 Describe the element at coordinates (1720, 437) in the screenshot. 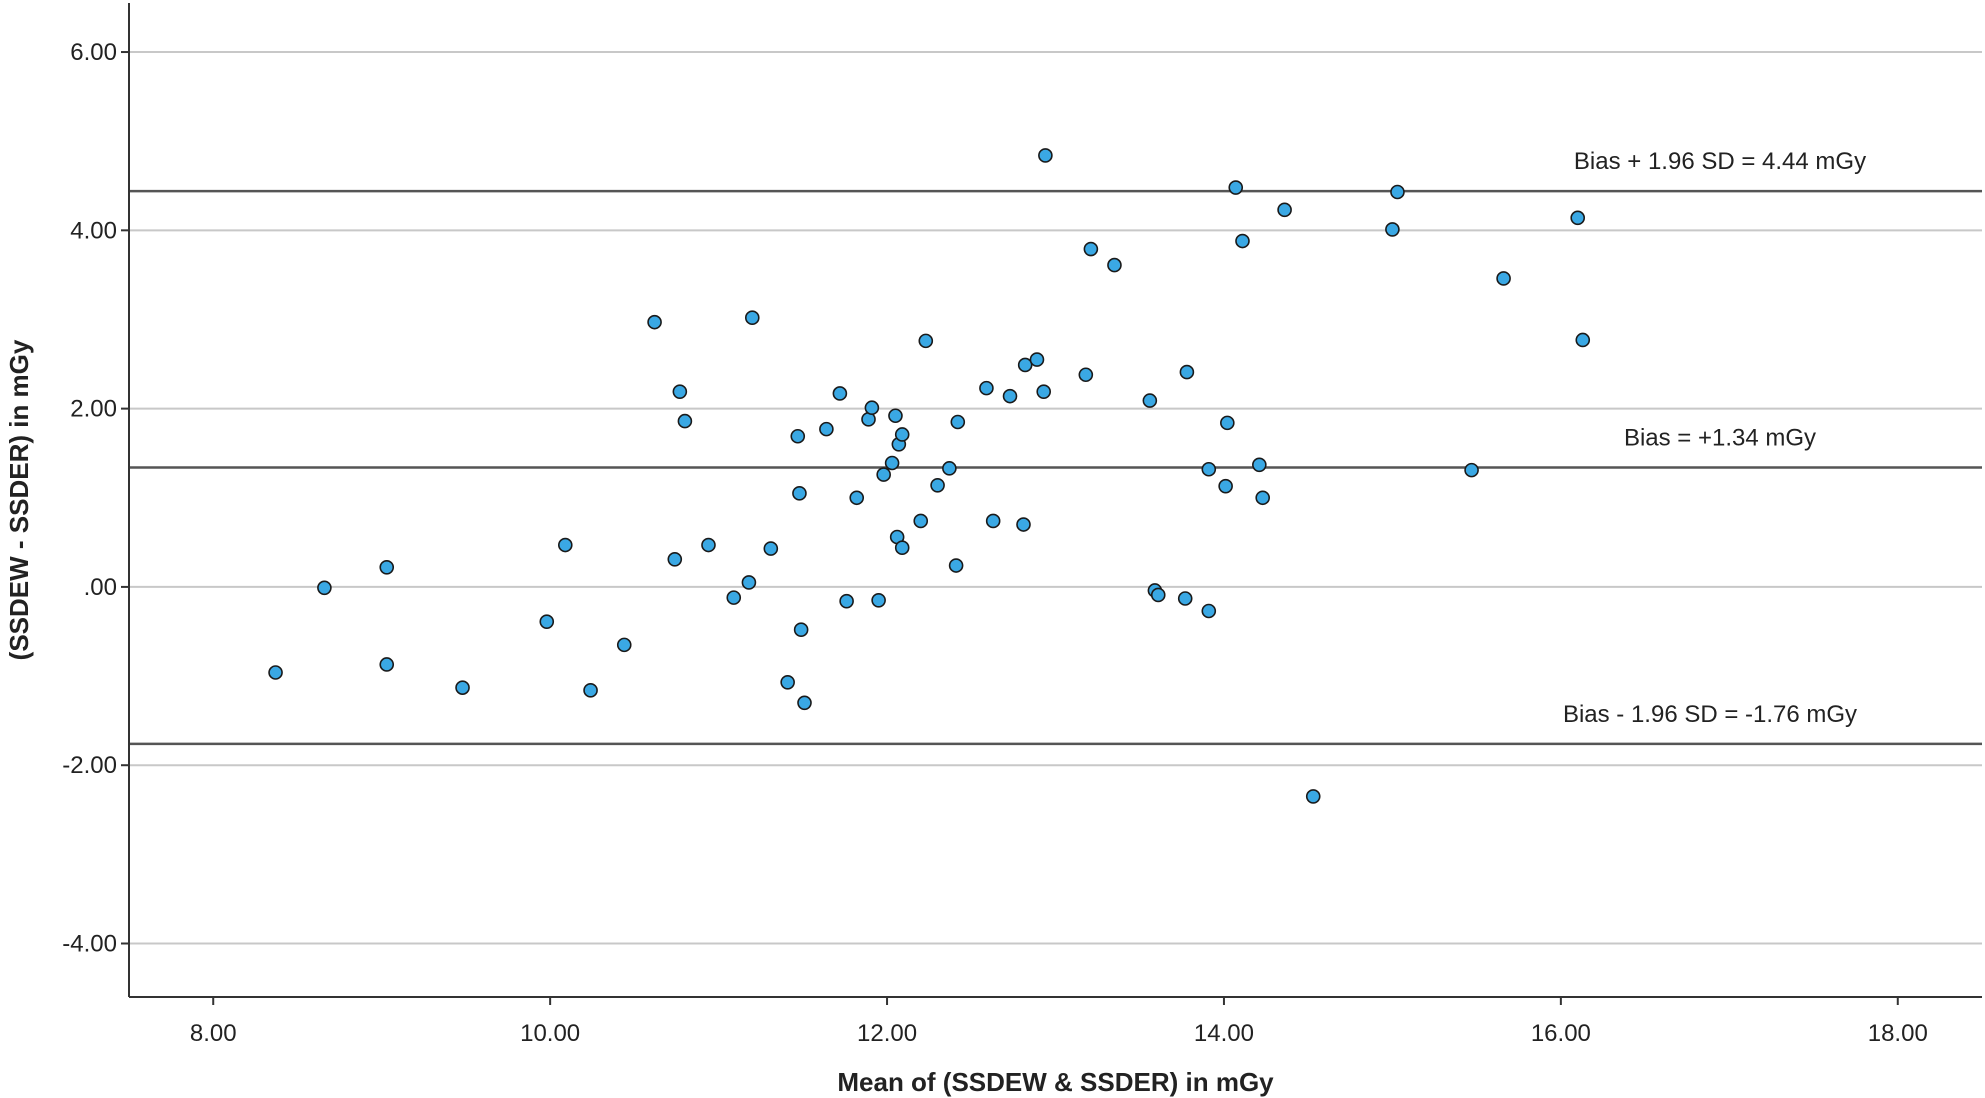

I see `reference-line-label-1: Bias = +1.34 mGy` at that location.